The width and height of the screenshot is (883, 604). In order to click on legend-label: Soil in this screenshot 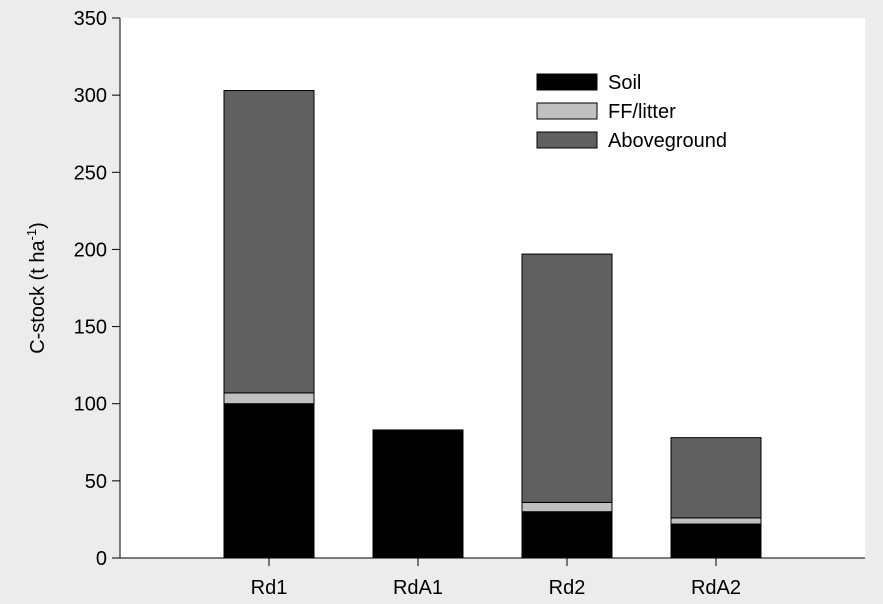, I will do `click(624, 83)`.